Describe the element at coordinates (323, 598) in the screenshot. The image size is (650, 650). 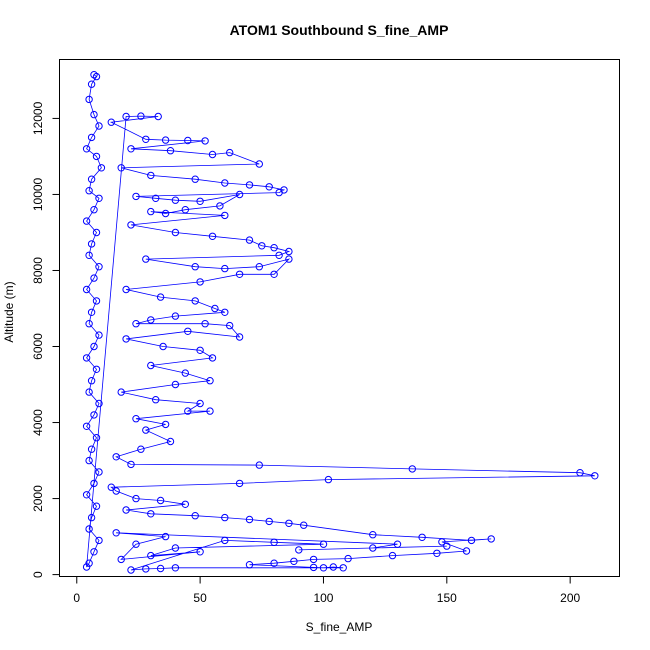
I see `x-tick-label: 100` at that location.